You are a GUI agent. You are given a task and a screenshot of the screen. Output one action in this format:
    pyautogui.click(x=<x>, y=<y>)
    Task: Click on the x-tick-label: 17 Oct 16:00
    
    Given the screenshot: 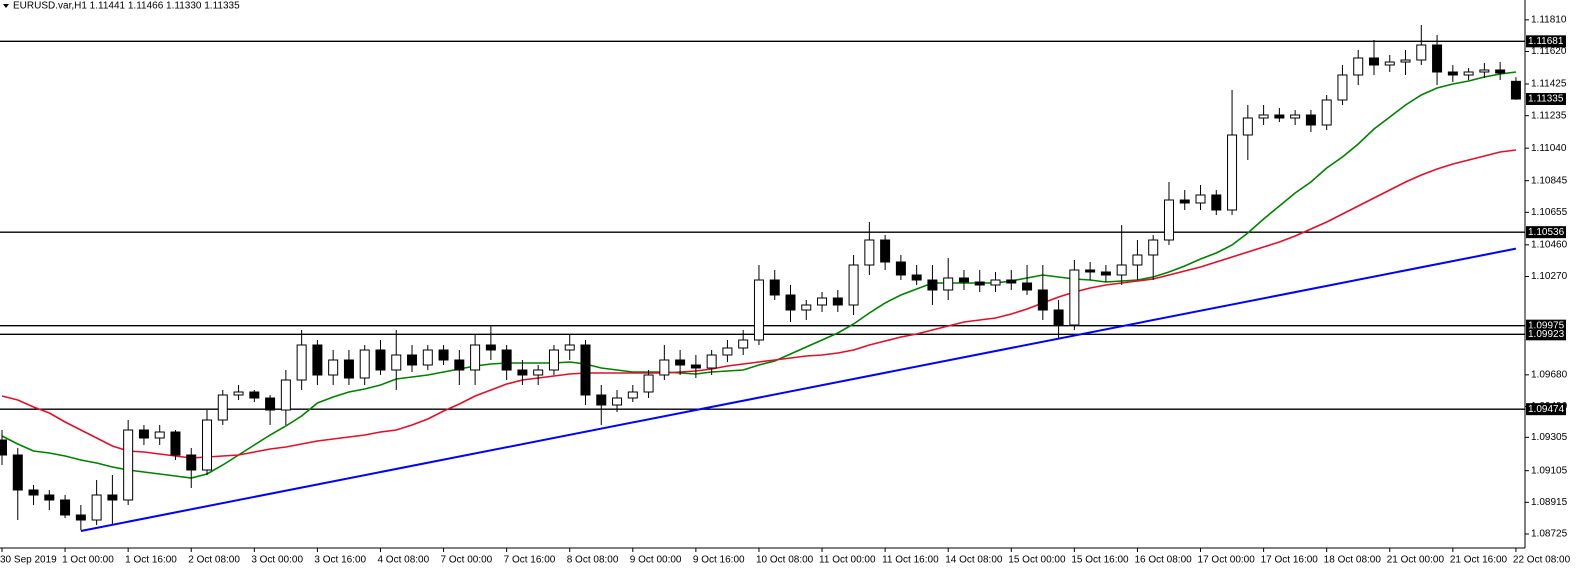 What is the action you would take?
    pyautogui.click(x=1290, y=560)
    